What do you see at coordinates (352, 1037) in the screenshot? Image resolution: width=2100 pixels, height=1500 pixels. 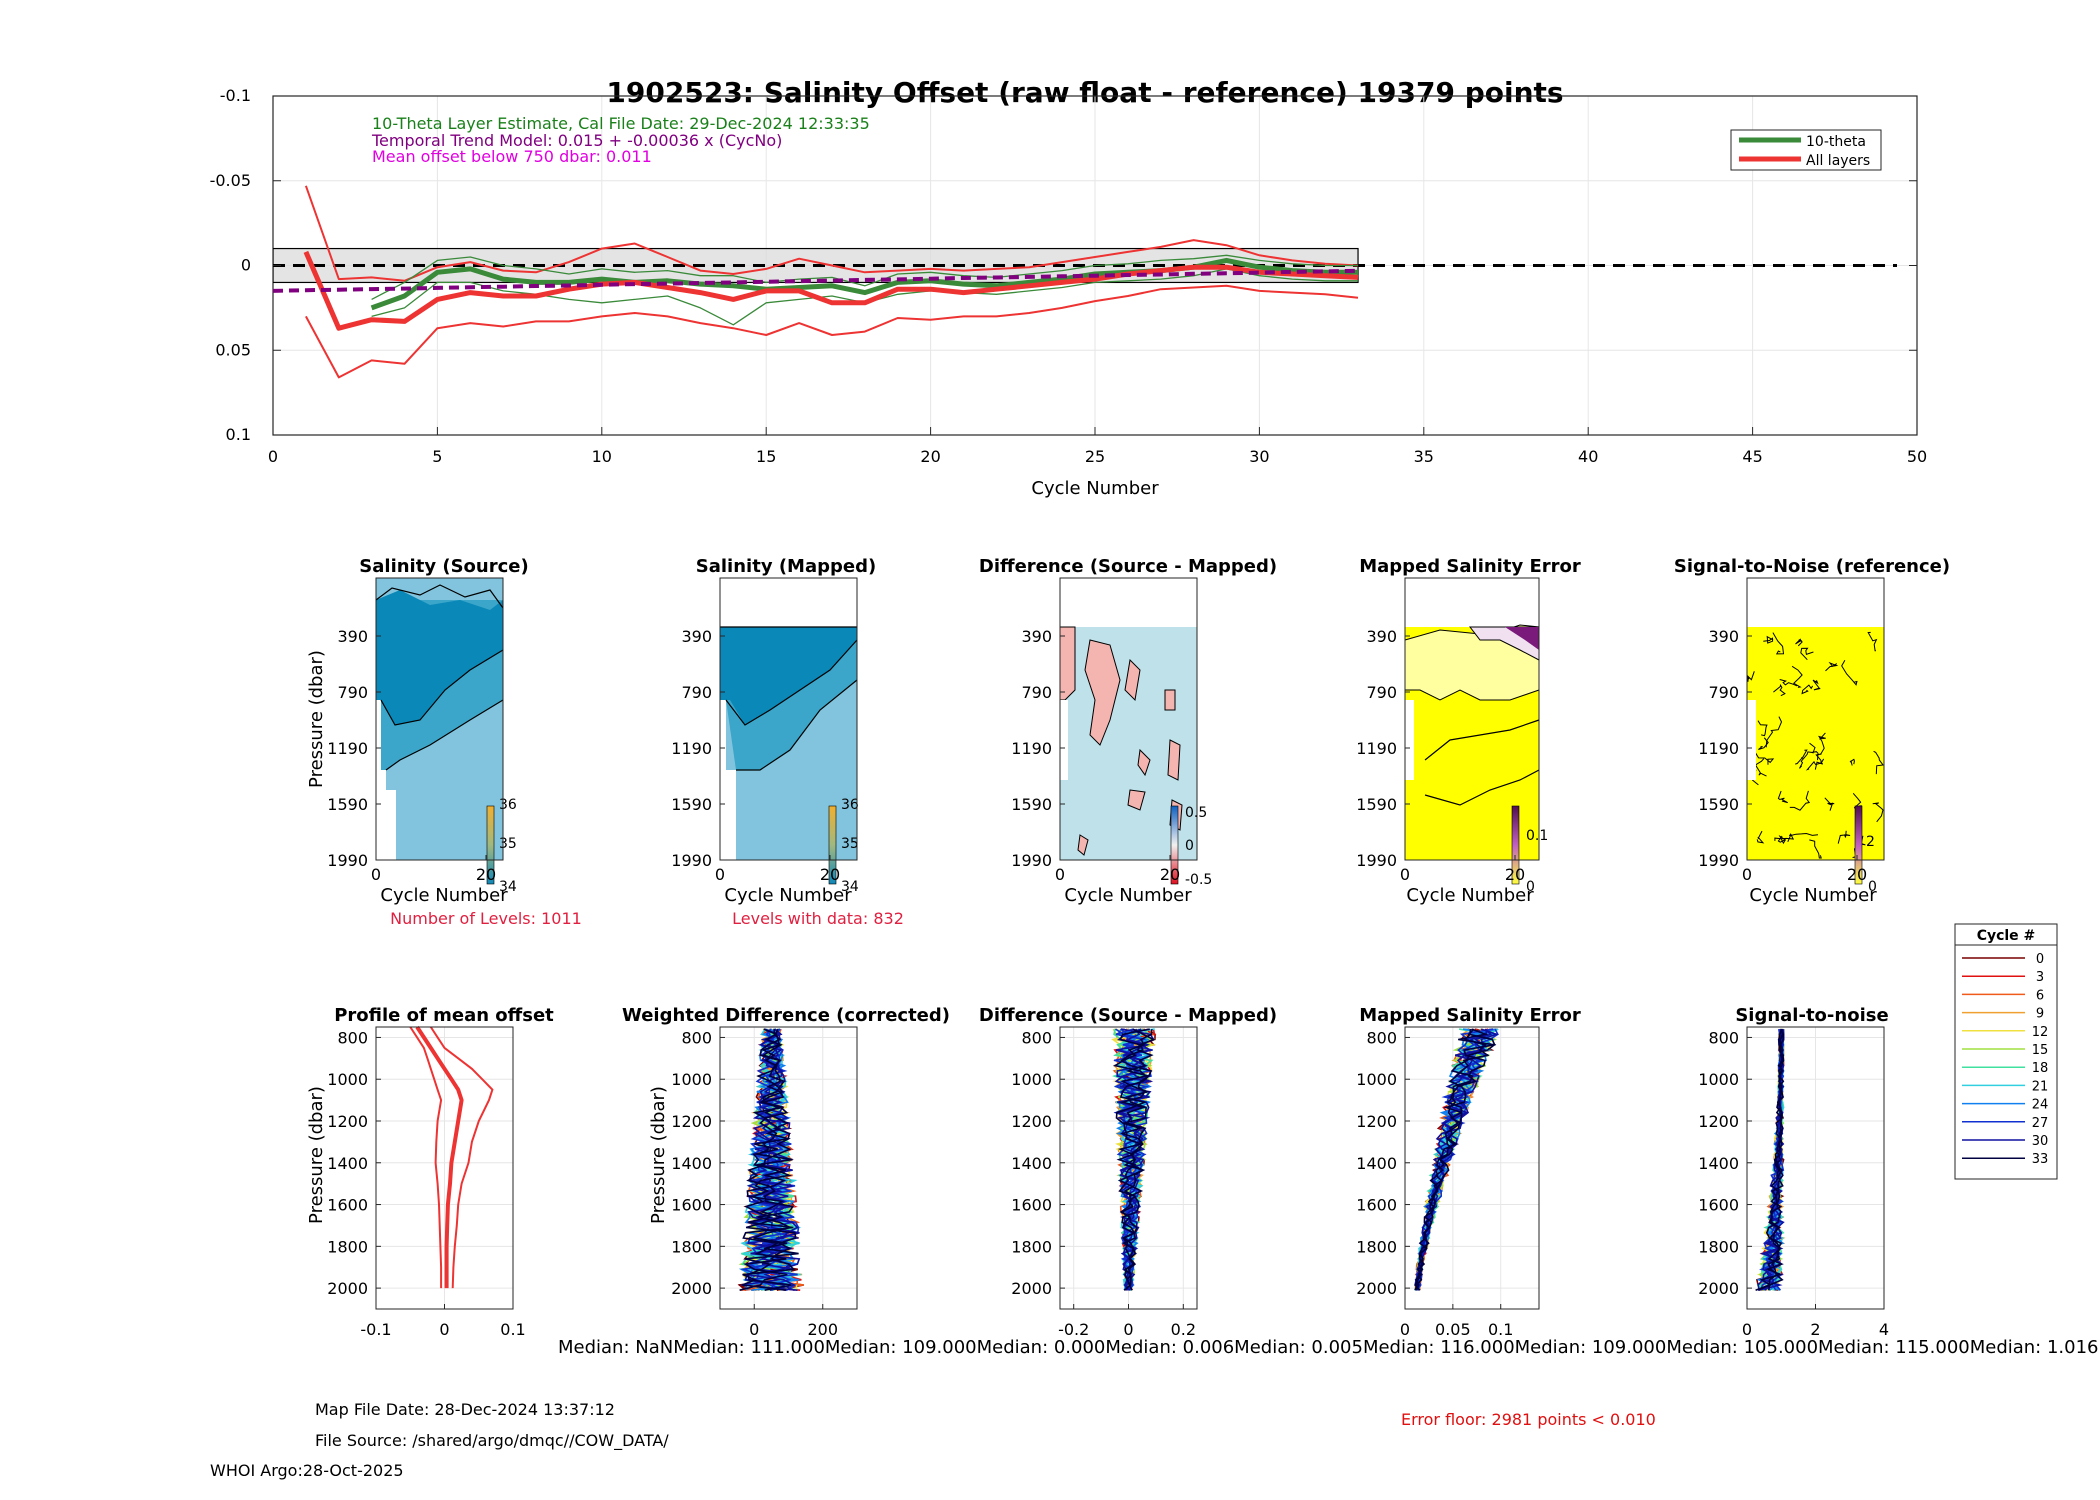 I see `y-tick-label: 800` at bounding box center [352, 1037].